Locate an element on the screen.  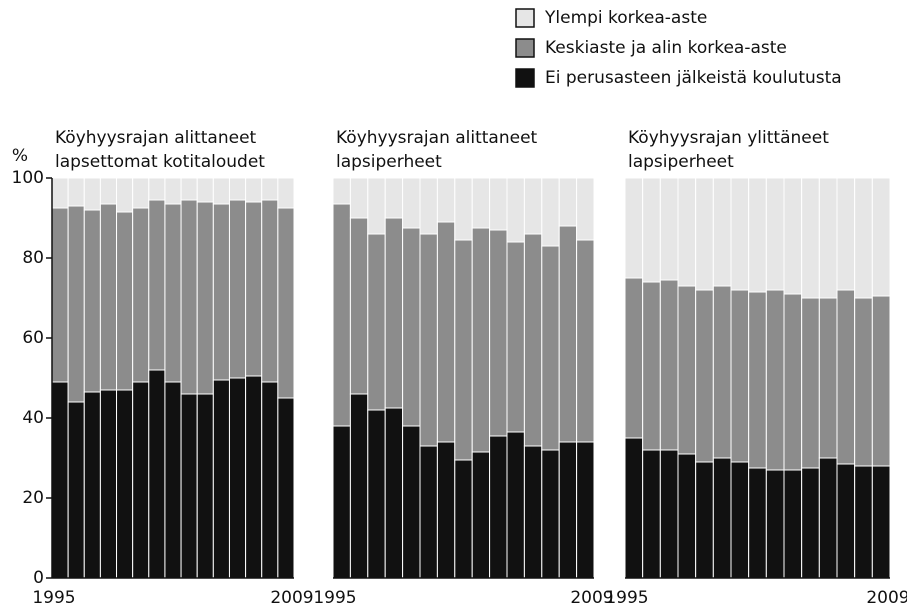
legend-label: Keskiaste ja alin korkea-aste is located at coordinates (666, 48).